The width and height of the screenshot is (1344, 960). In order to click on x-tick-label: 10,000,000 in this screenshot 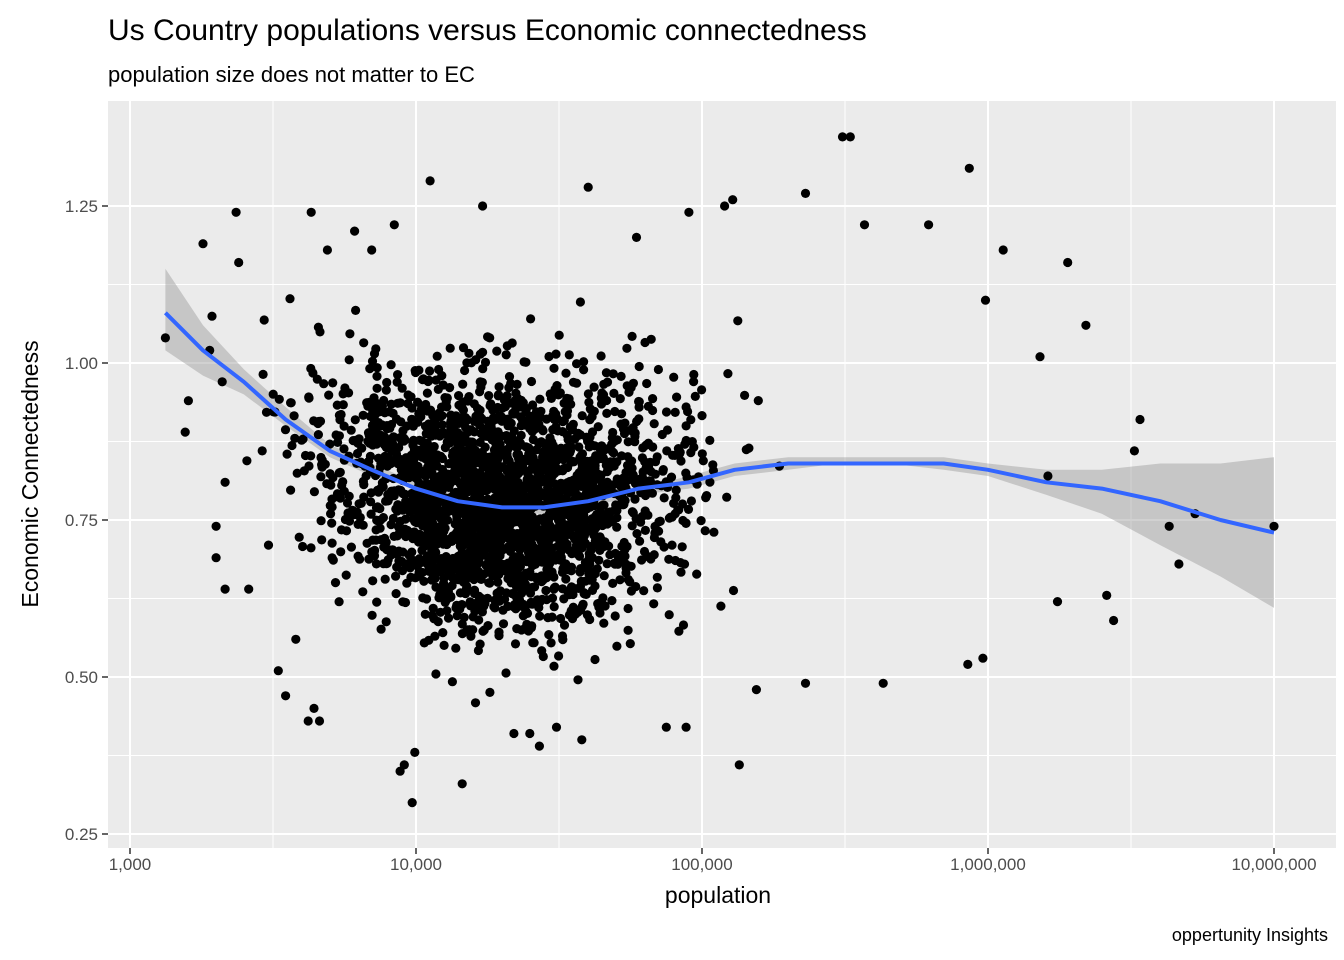, I will do `click(1273, 864)`.